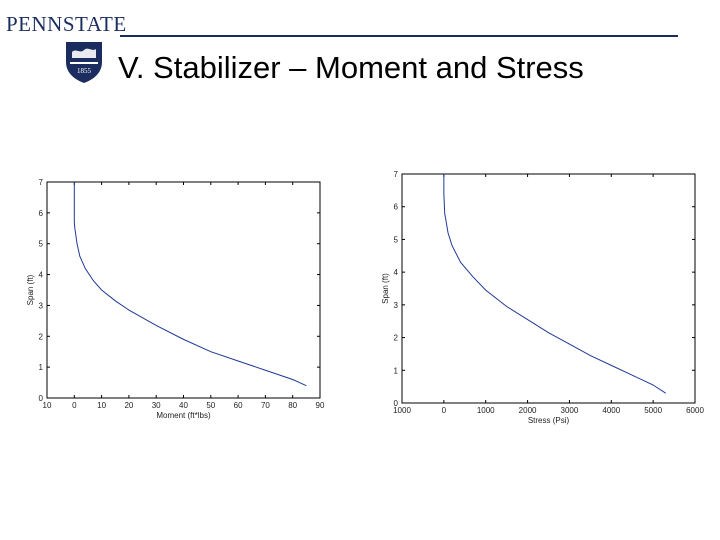 The width and height of the screenshot is (720, 540). I want to click on x-tick-label: 60, so click(238, 405).